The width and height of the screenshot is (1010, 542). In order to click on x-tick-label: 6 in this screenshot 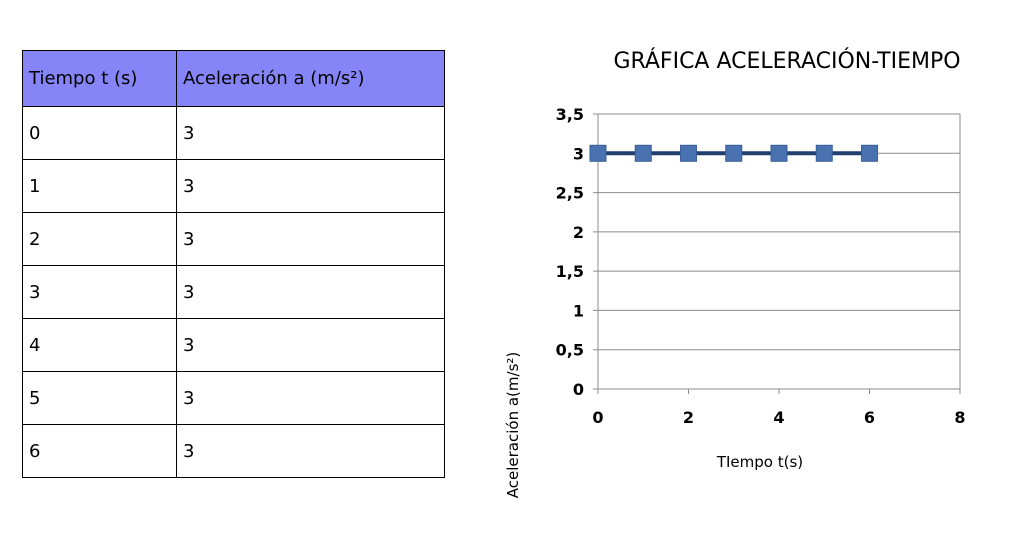, I will do `click(869, 417)`.